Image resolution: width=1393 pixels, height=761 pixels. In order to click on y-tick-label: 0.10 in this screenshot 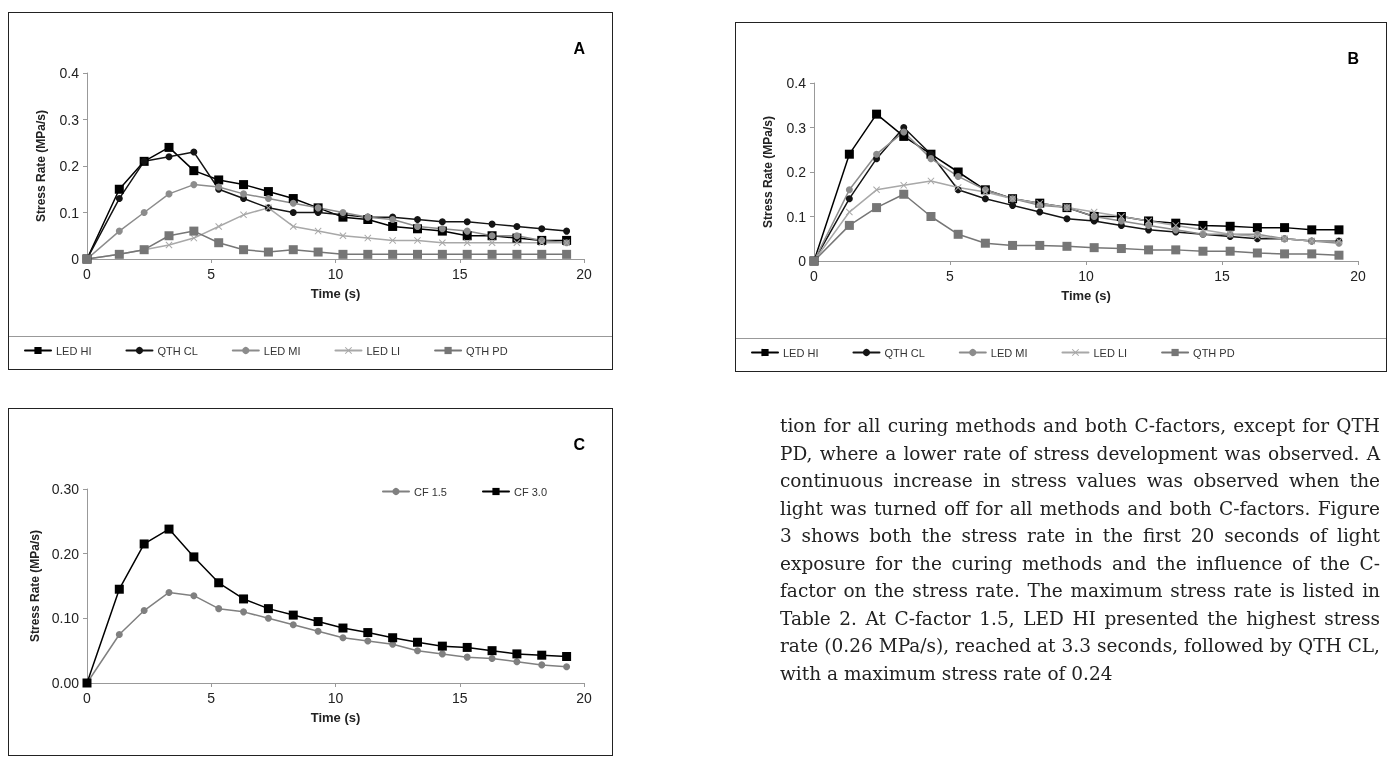, I will do `click(65, 618)`.